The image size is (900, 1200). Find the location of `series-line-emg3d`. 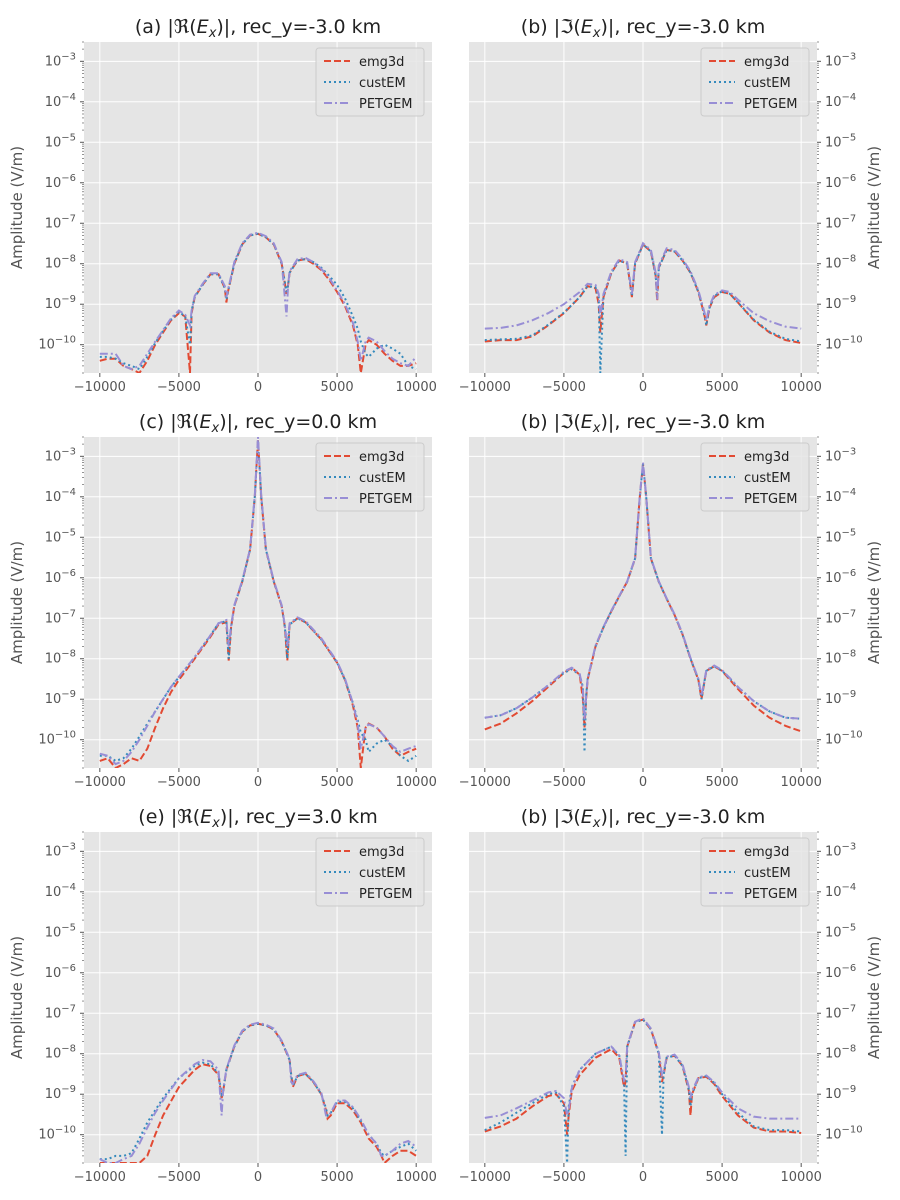

series-line-emg3d is located at coordinates (643, 293).